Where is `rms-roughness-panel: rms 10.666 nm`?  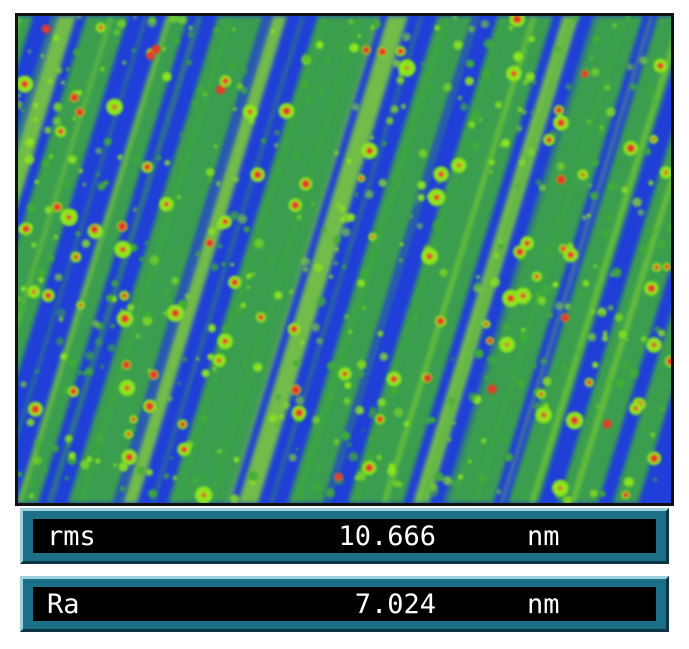 rms-roughness-panel: rms 10.666 nm is located at coordinates (344, 536).